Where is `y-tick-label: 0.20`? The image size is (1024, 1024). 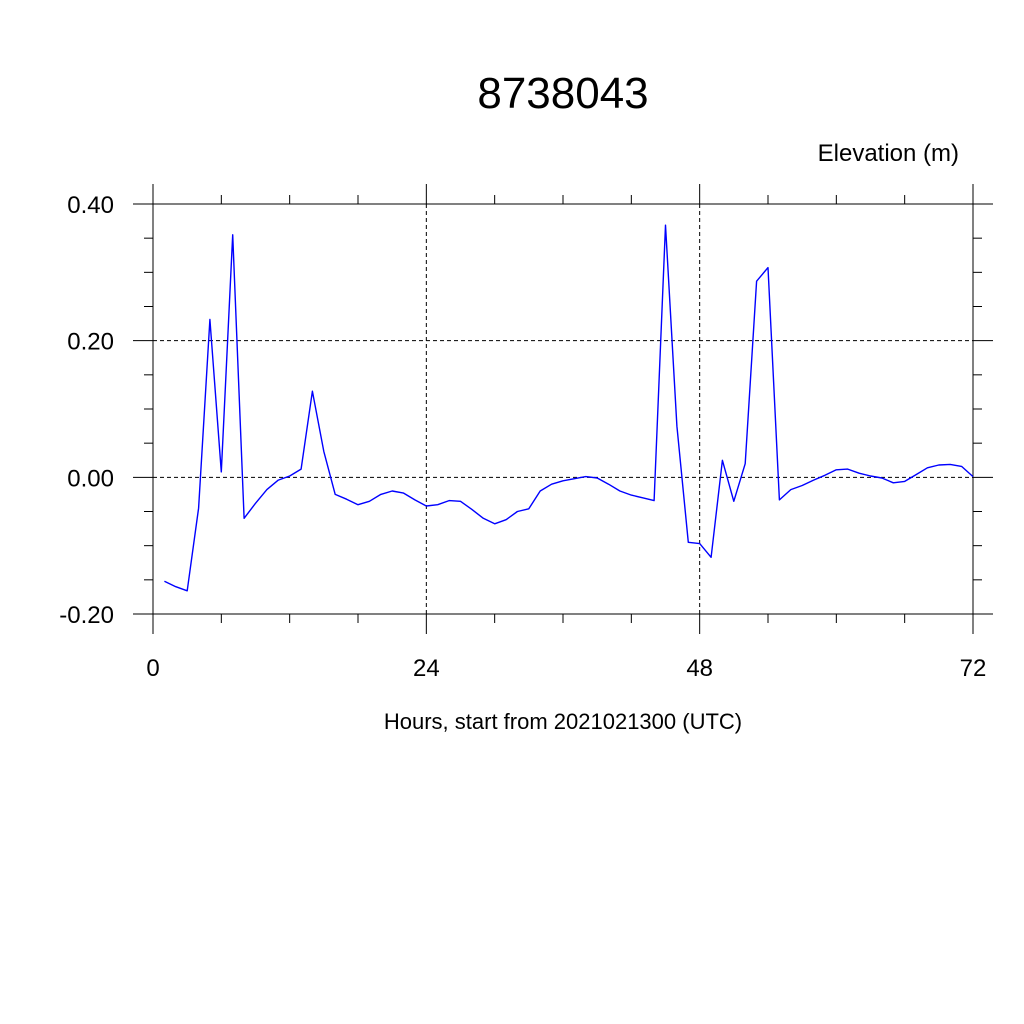
y-tick-label: 0.20 is located at coordinates (90, 342).